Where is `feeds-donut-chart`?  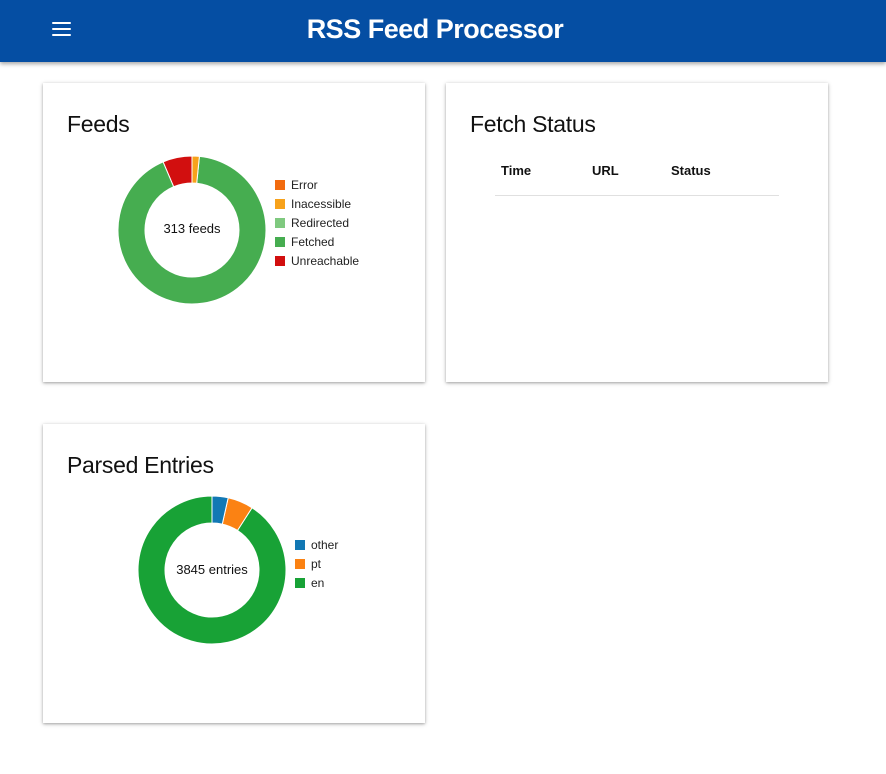
feeds-donut-chart is located at coordinates (192, 230).